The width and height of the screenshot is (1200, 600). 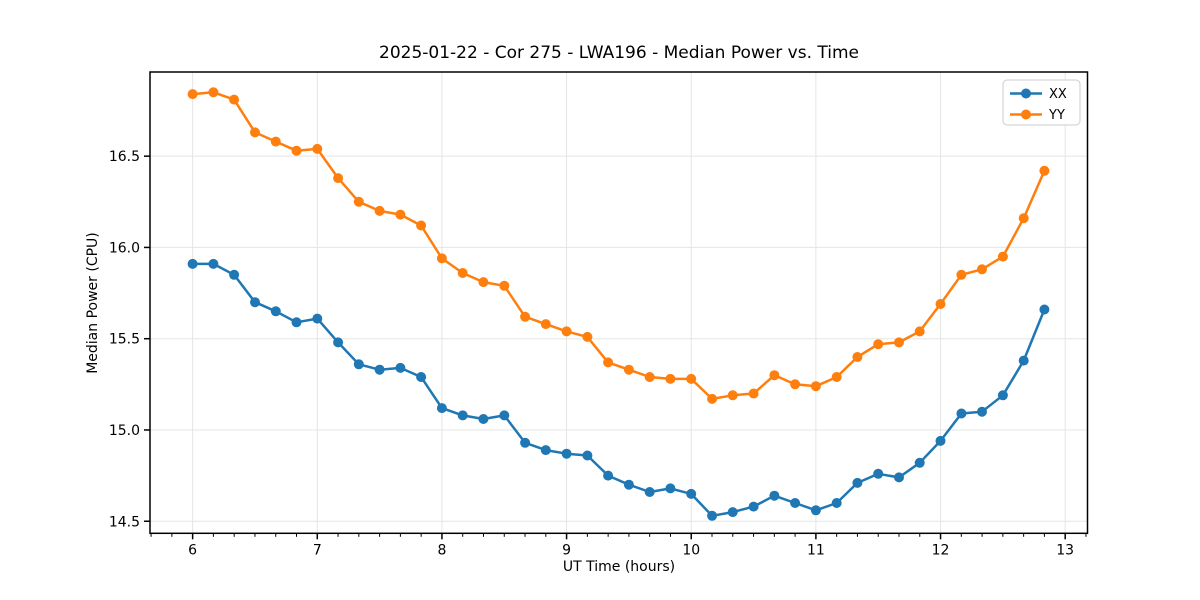 I want to click on x-tick-label: 11, so click(x=816, y=550).